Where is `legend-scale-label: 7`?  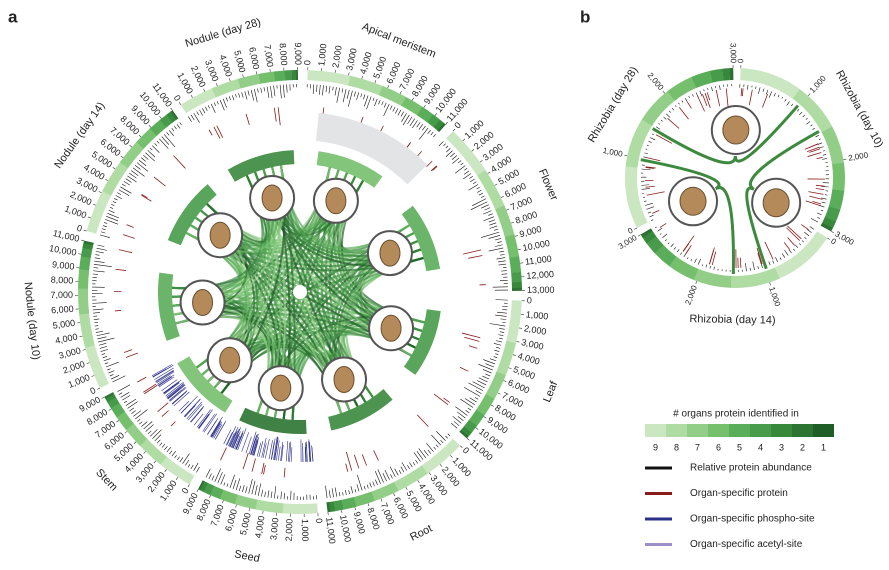
legend-scale-label: 7 is located at coordinates (697, 447).